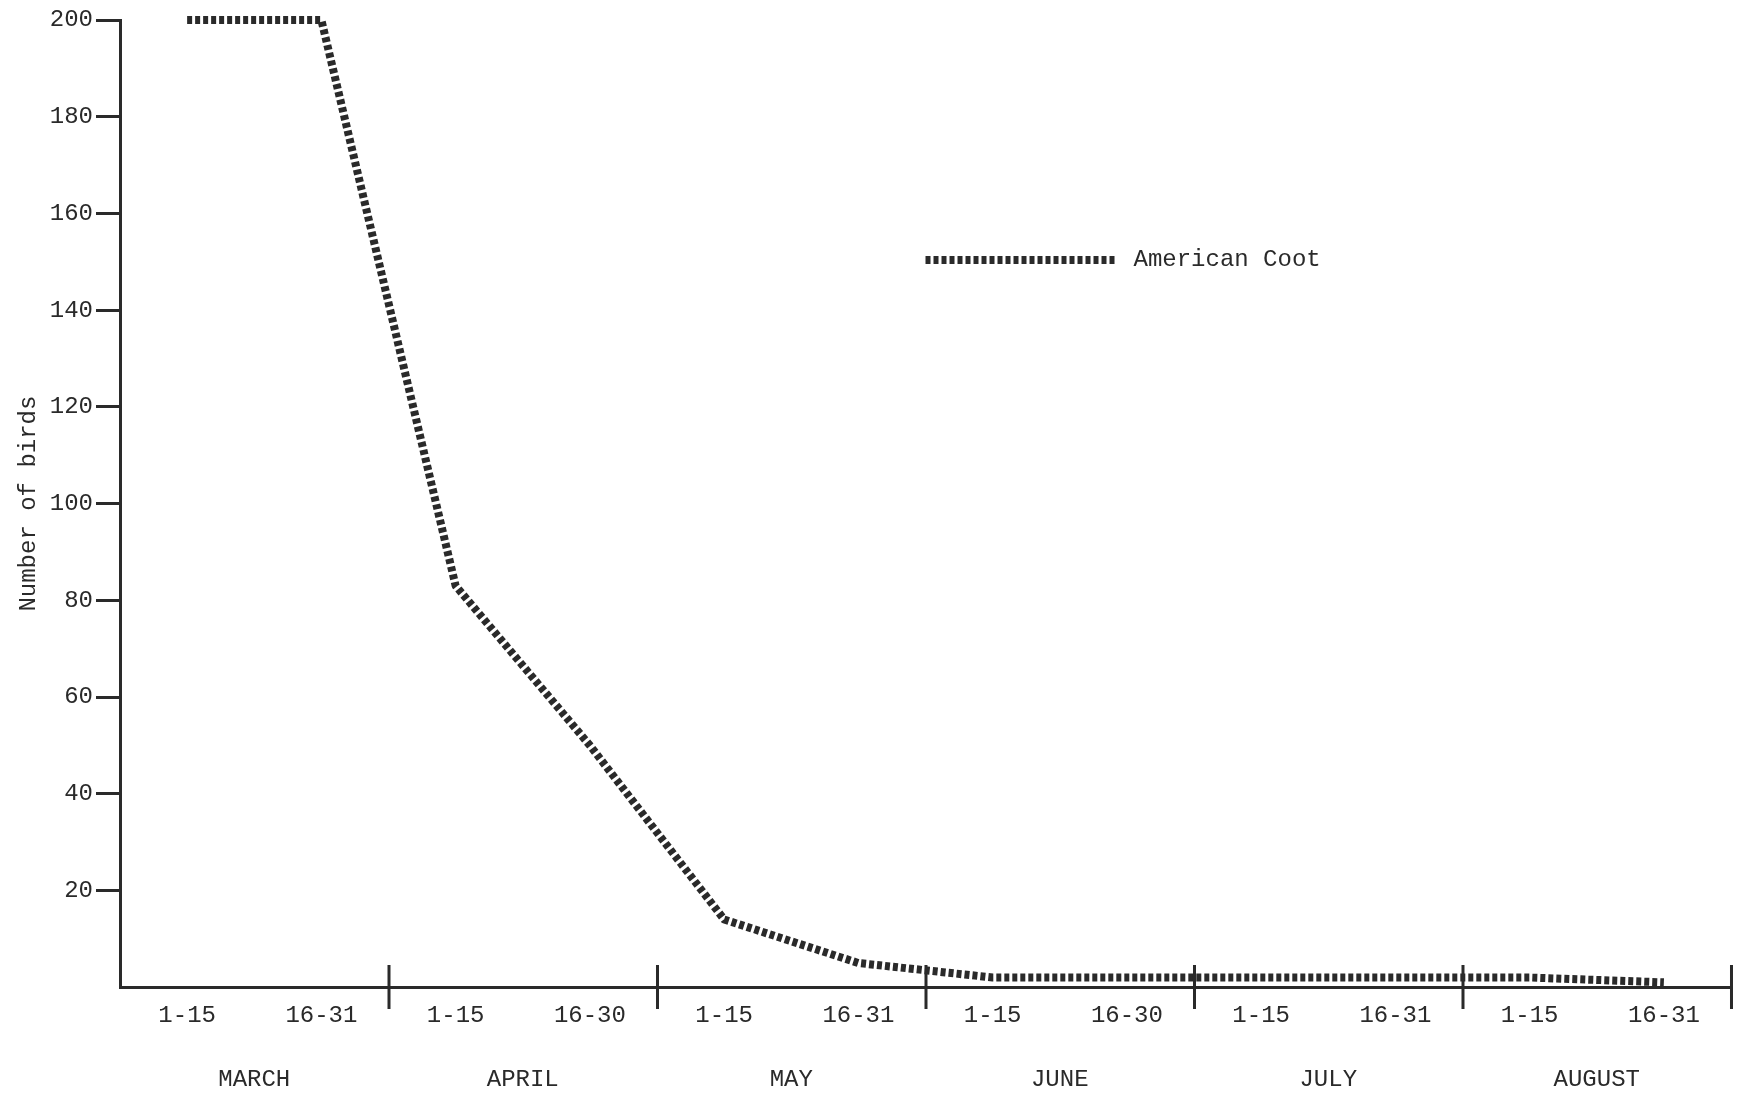 The image size is (1751, 1104). Describe the element at coordinates (71, 407) in the screenshot. I see `y-tick-label: 120` at that location.